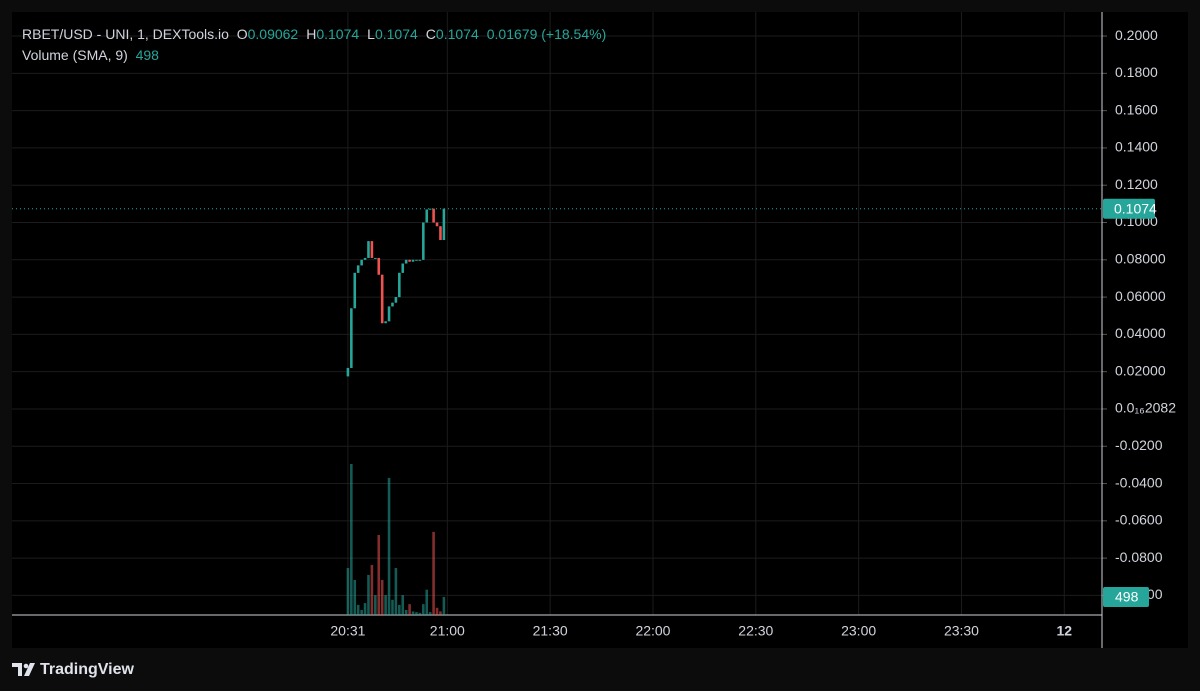 This screenshot has height=691, width=1200. Describe the element at coordinates (1139, 557) in the screenshot. I see `y-tick-label: -0.0800` at that location.